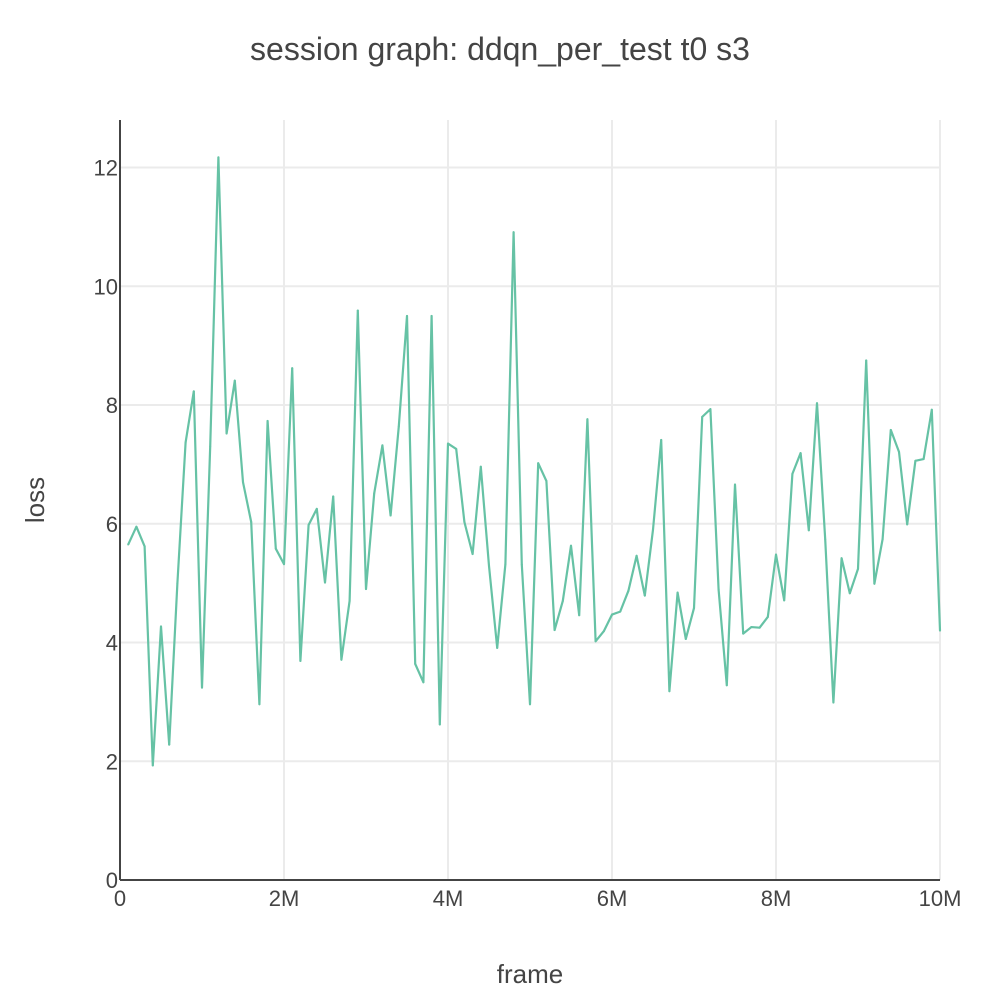  I want to click on y-tick-label: 2, so click(112, 761).